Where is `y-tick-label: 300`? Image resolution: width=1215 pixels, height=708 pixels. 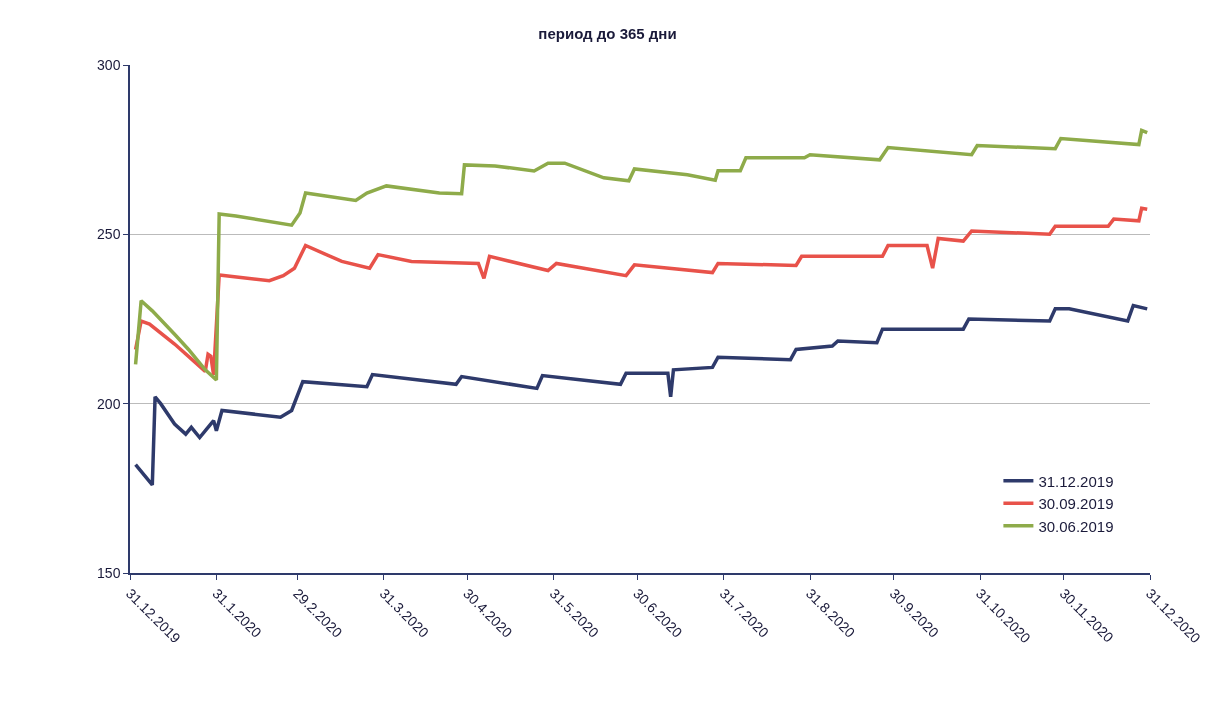
y-tick-label: 300 is located at coordinates (109, 64).